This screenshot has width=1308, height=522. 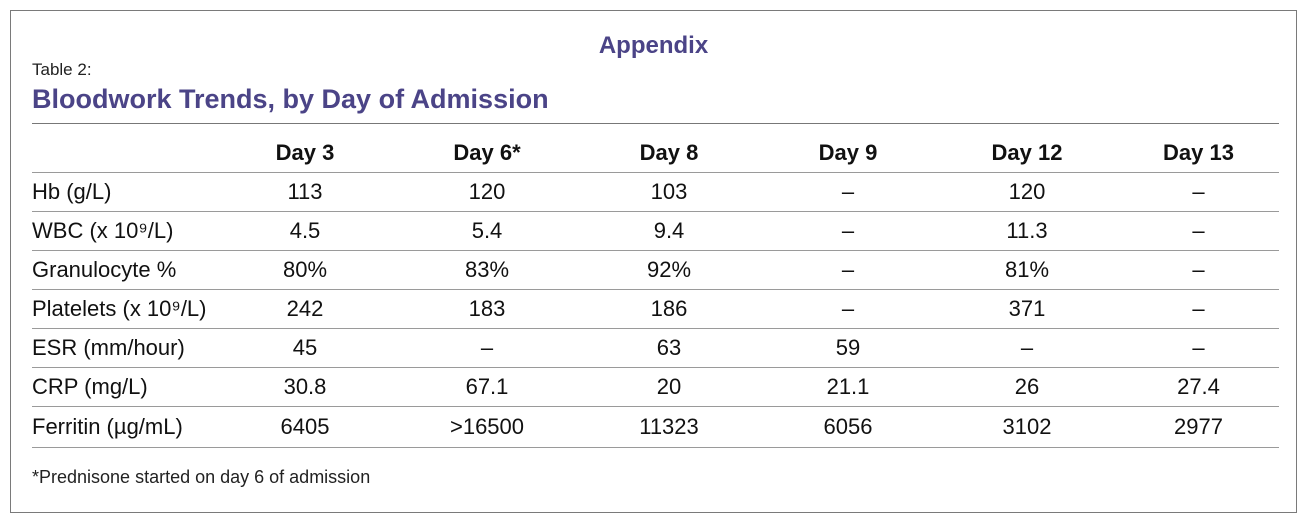 I want to click on table-cell: 183, so click(x=487, y=309).